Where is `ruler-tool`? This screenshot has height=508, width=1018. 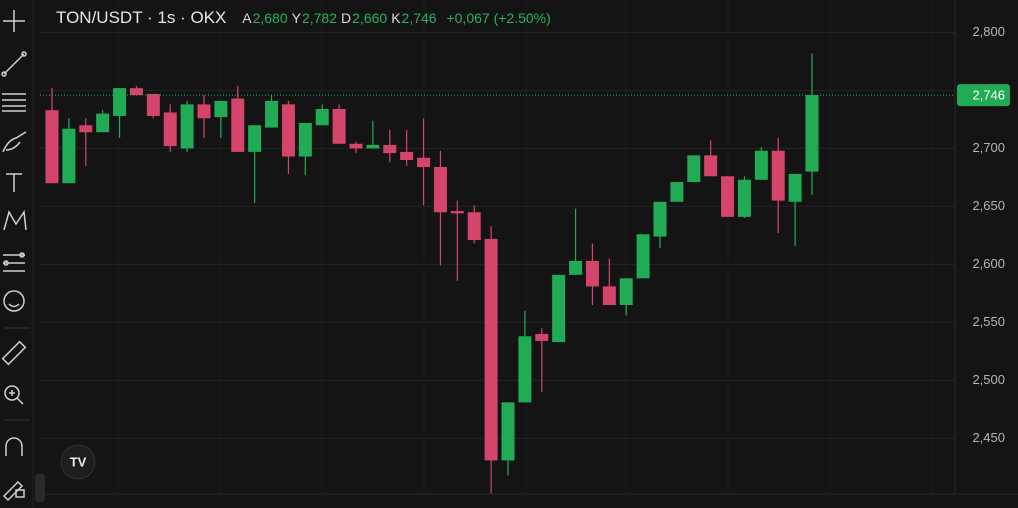
ruler-tool is located at coordinates (14, 353).